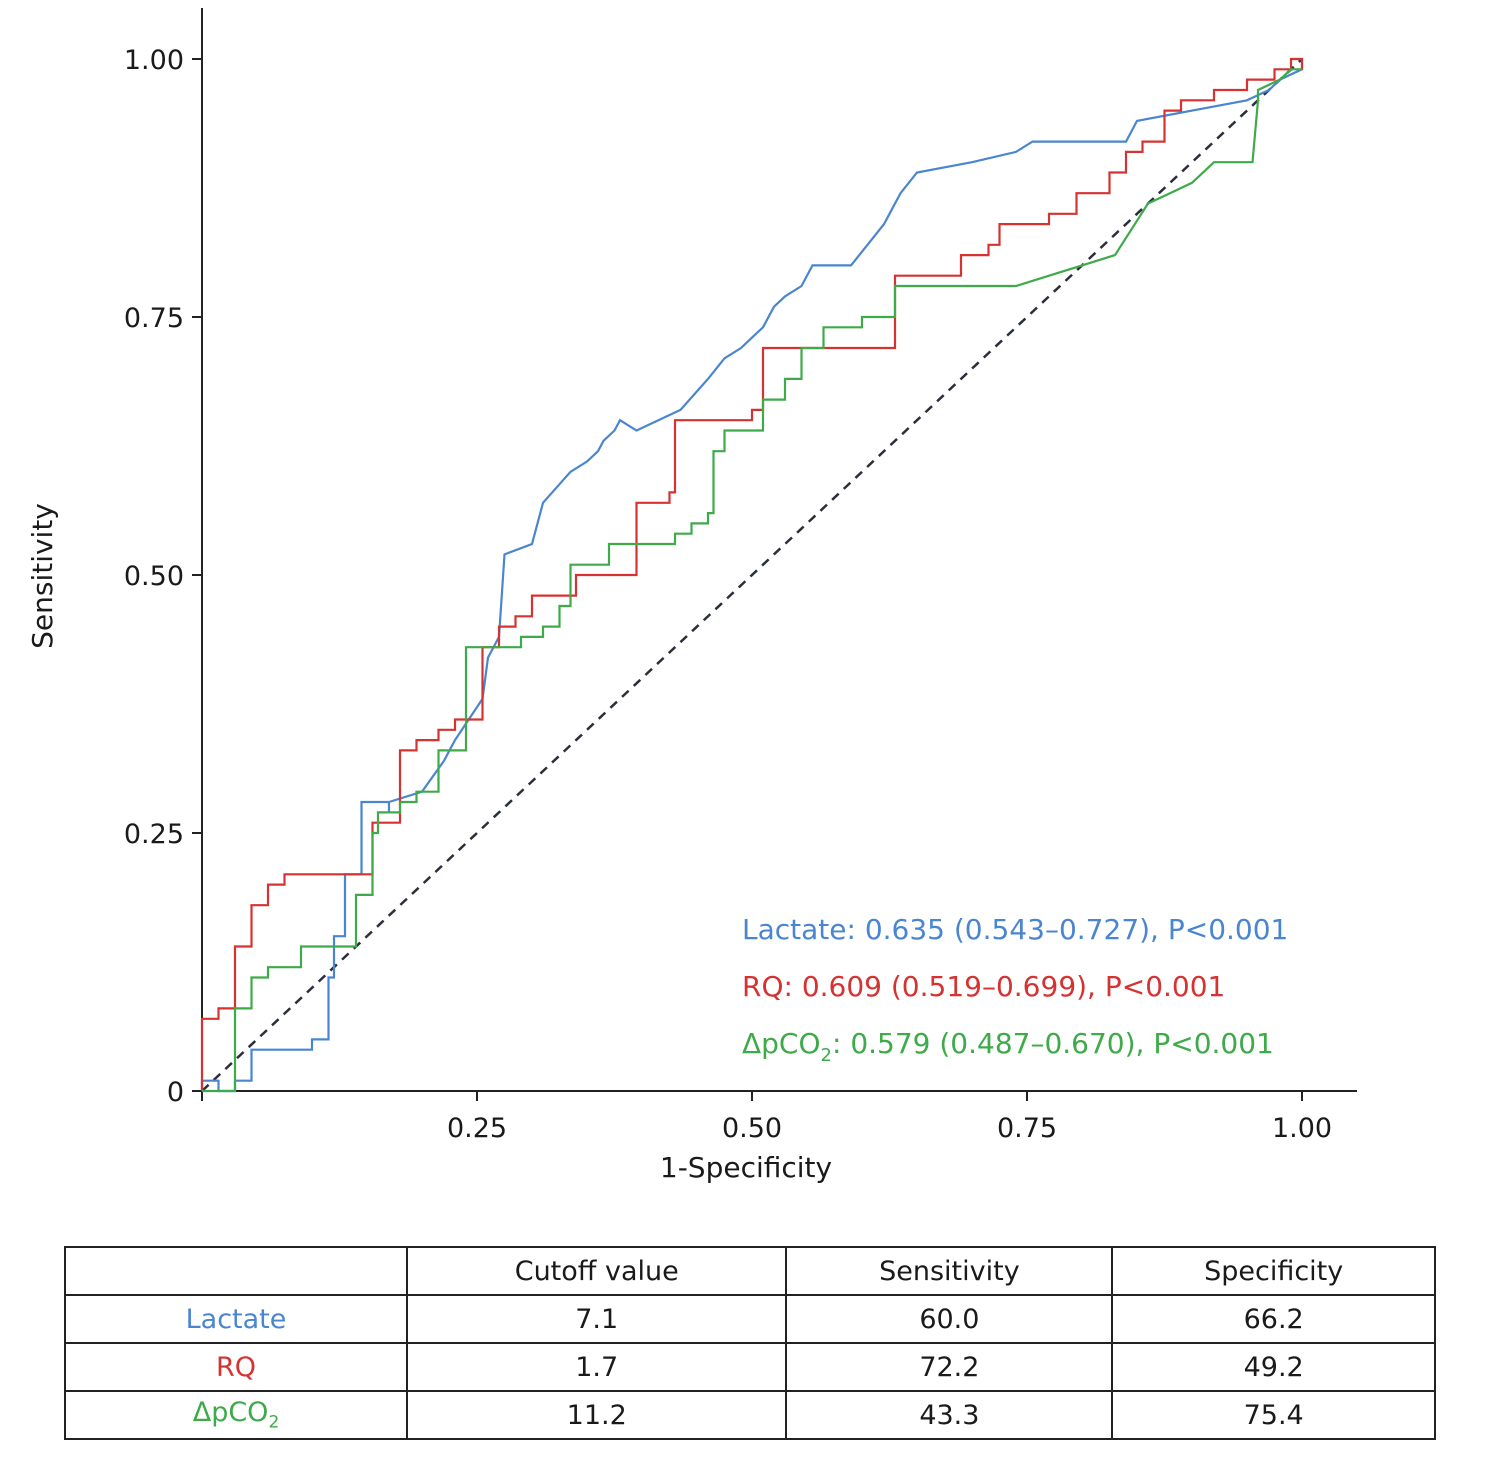 This screenshot has width=1494, height=1471. I want to click on auc-annotation-prefix: ΔpCO, so click(781, 1043).